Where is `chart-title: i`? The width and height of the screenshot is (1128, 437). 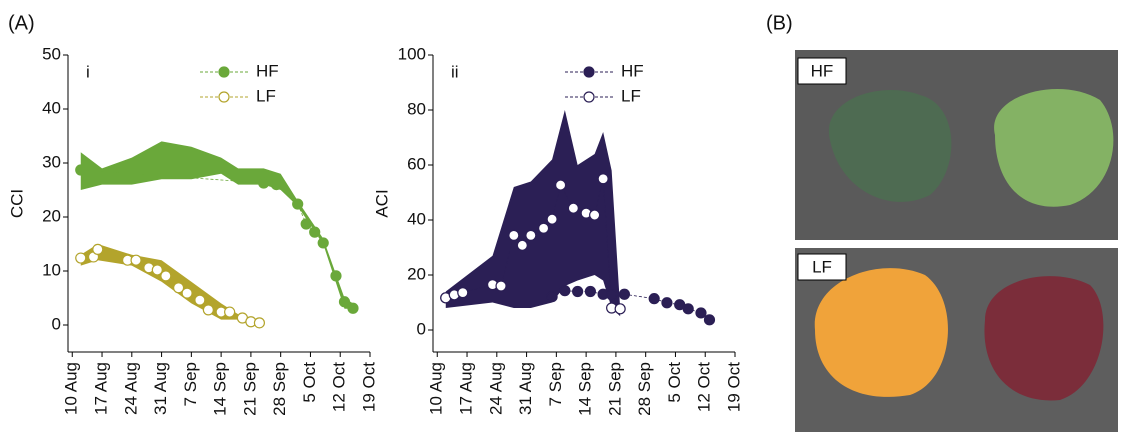
chart-title: i is located at coordinates (88, 71).